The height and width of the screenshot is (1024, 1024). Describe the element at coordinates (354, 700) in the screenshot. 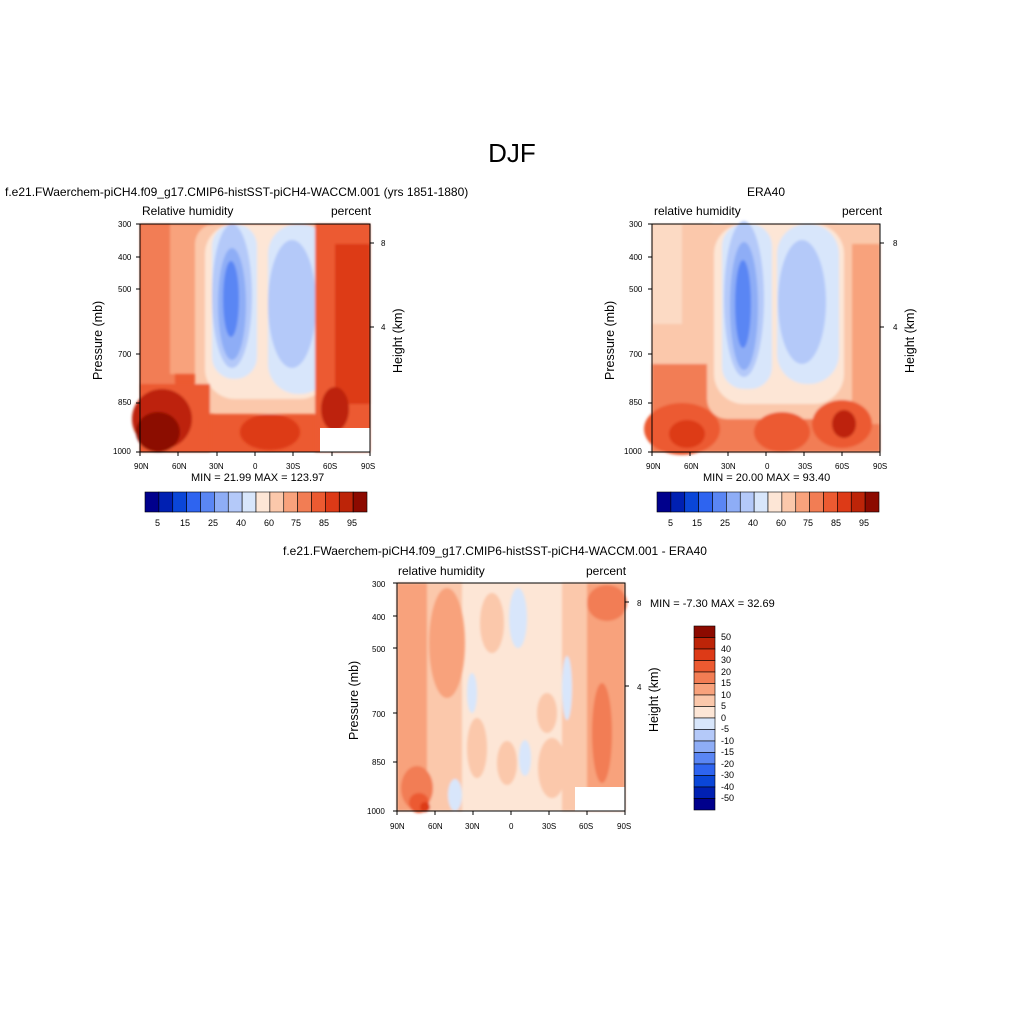

I see `panel3-ylabel: Pressure (mb)` at that location.